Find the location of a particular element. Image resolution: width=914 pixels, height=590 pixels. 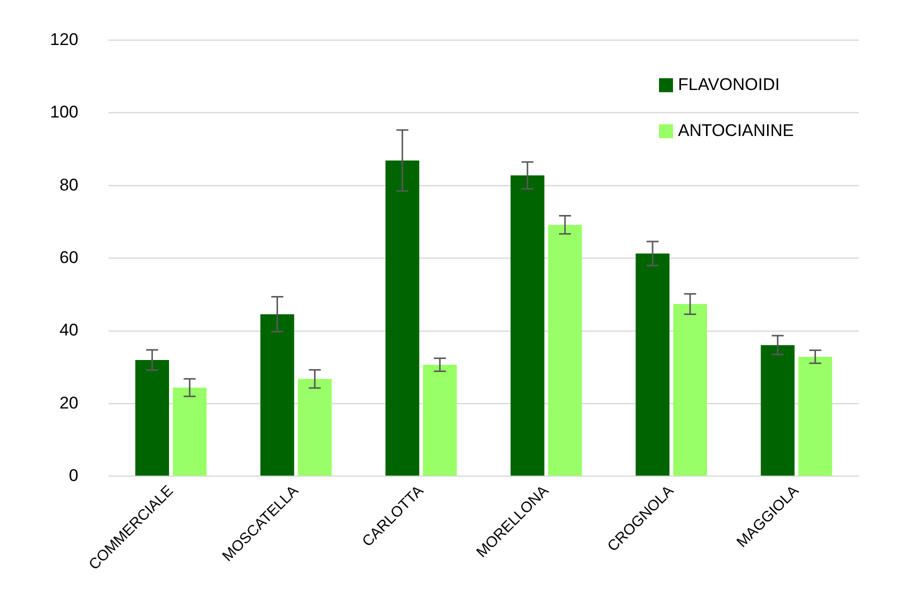

y-tick-label: 80 is located at coordinates (68, 184).